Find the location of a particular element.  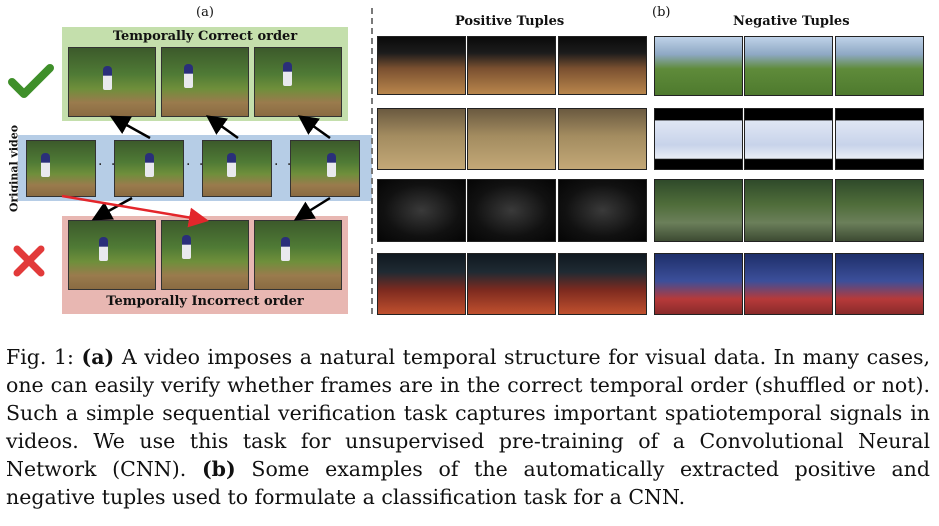

caption-a-tag: (a) is located at coordinates (98, 357).